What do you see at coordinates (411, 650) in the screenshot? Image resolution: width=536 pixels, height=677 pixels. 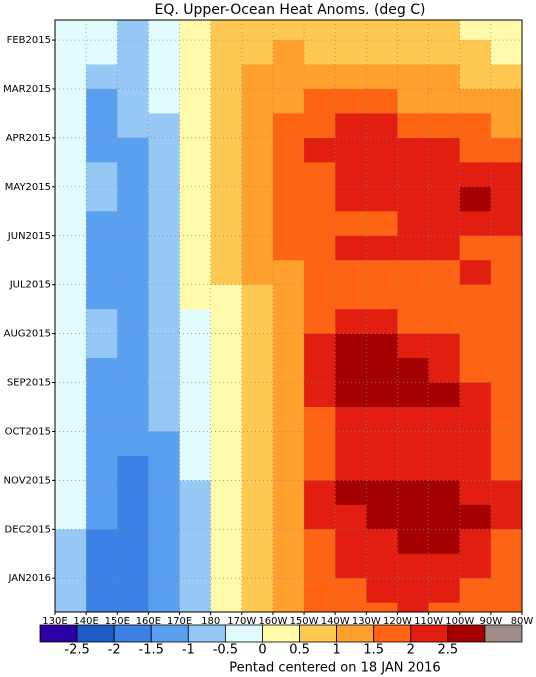 I see `colorbar-label: 2` at bounding box center [411, 650].